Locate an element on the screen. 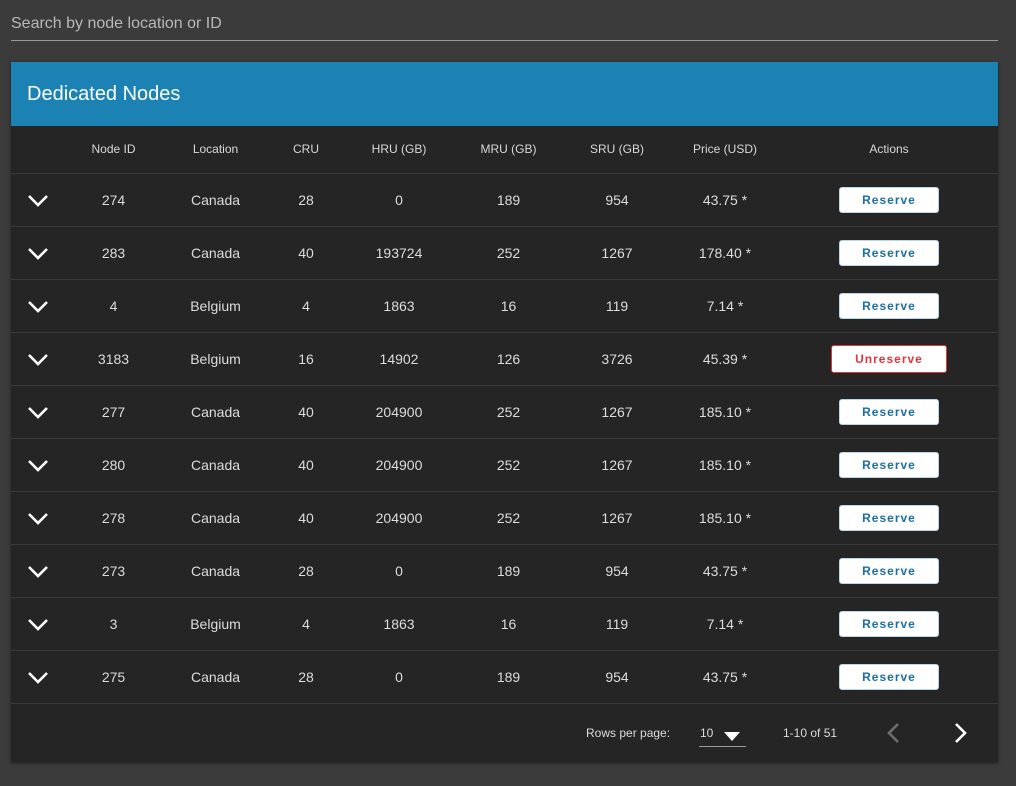 This screenshot has width=1016, height=786. cell-hru: 14902 is located at coordinates (399, 359).